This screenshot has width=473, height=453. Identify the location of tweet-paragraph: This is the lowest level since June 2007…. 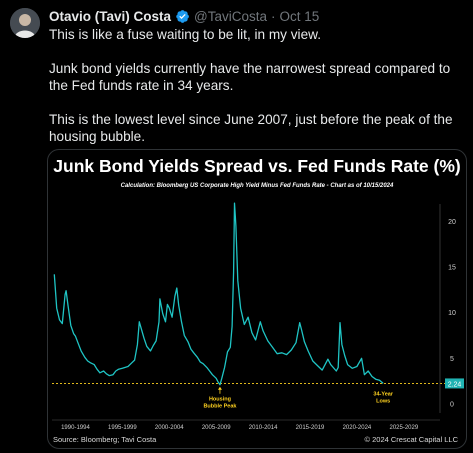
(251, 128).